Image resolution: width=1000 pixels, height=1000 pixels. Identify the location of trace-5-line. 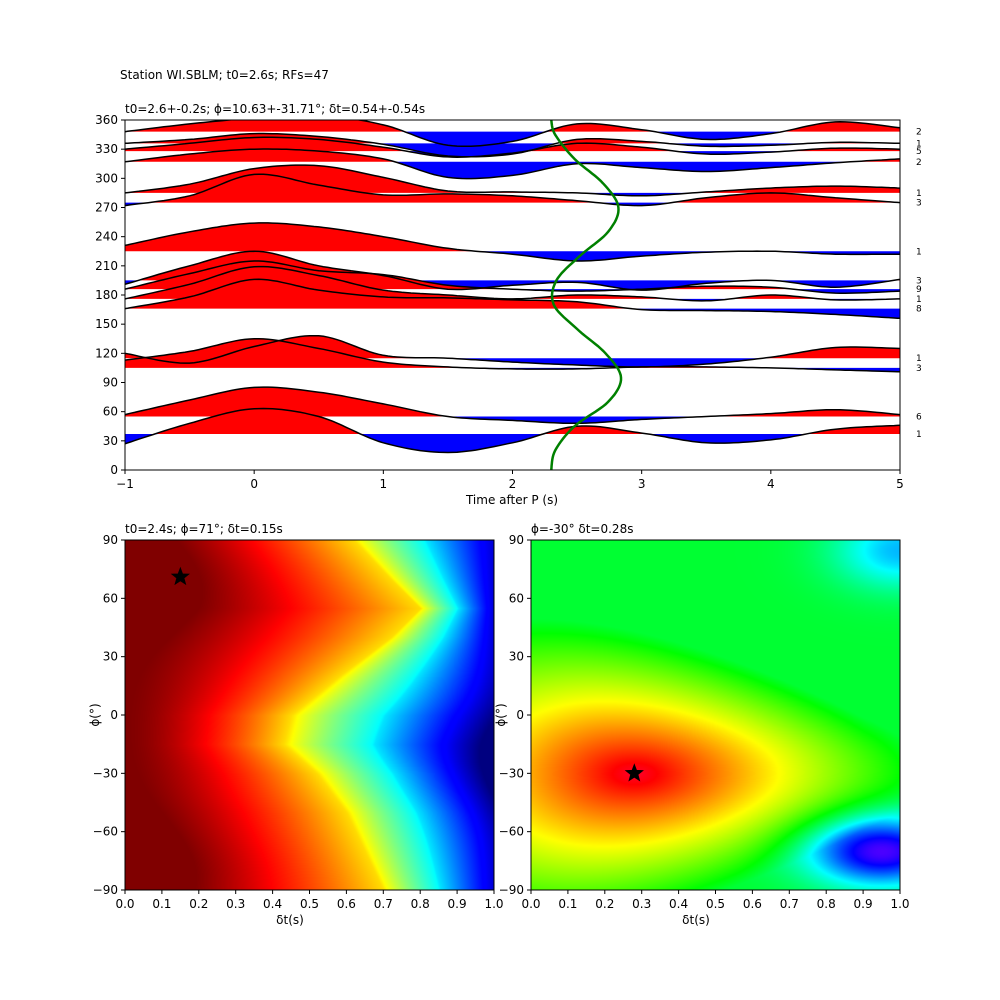
(512, 180).